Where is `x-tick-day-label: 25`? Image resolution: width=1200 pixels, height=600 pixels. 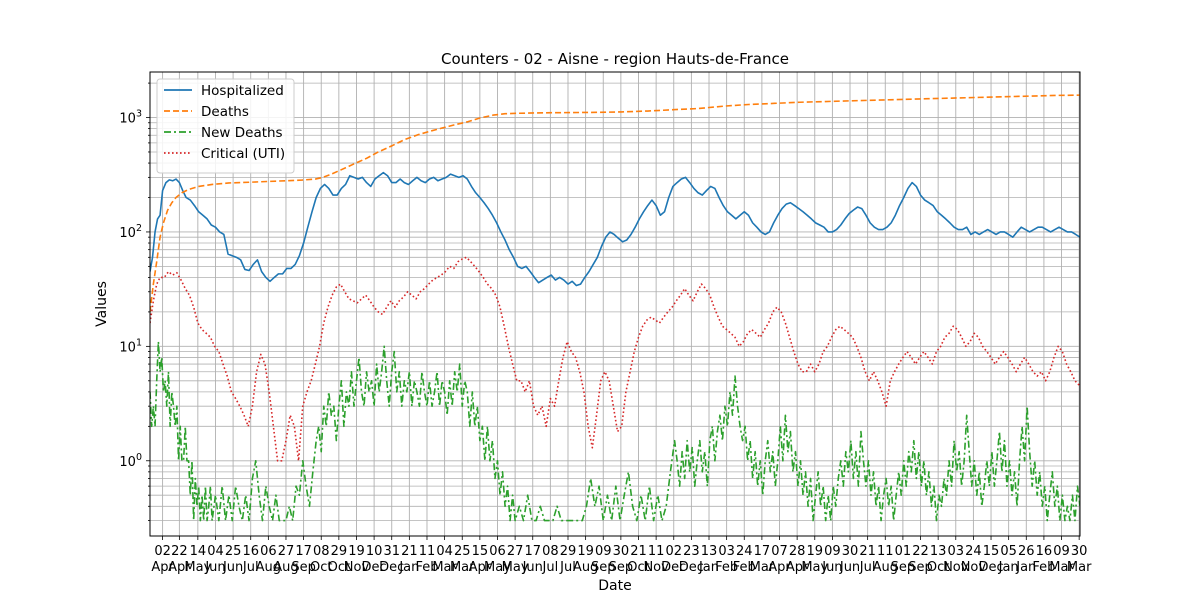 x-tick-day-label: 25 is located at coordinates (233, 551).